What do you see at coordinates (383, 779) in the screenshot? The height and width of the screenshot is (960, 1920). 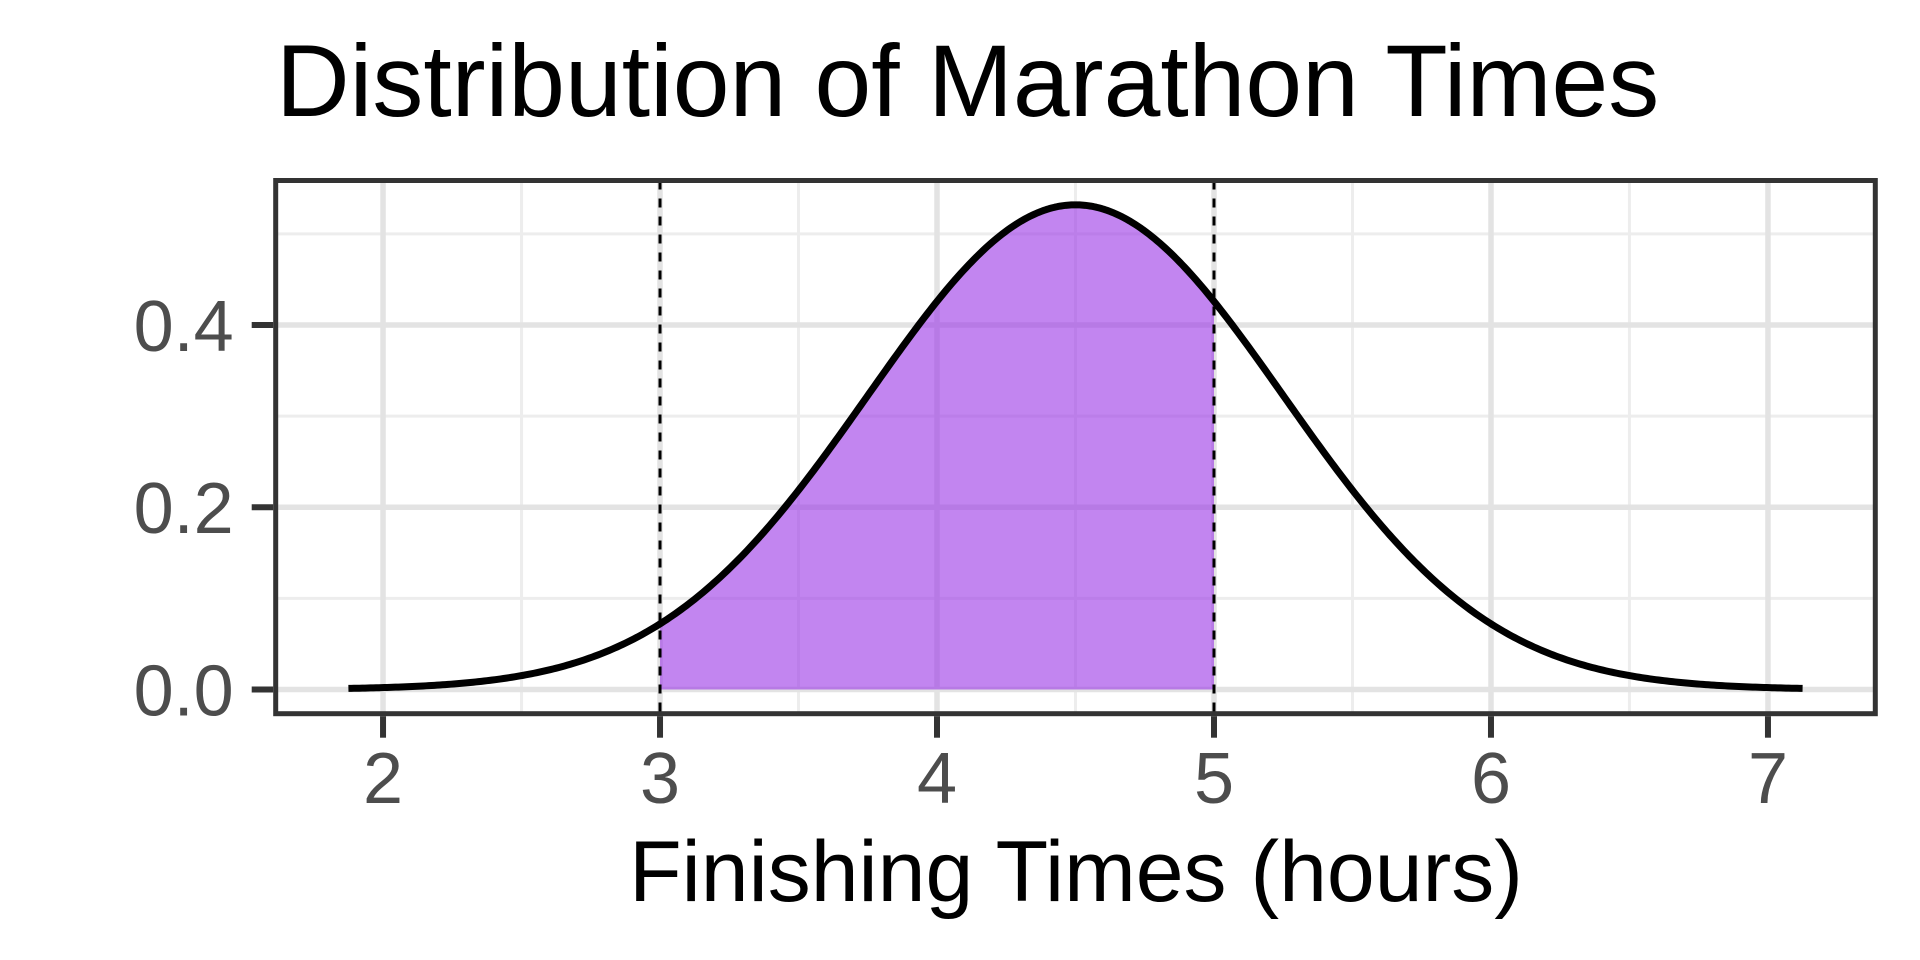 I see `x-tick-label: 2` at bounding box center [383, 779].